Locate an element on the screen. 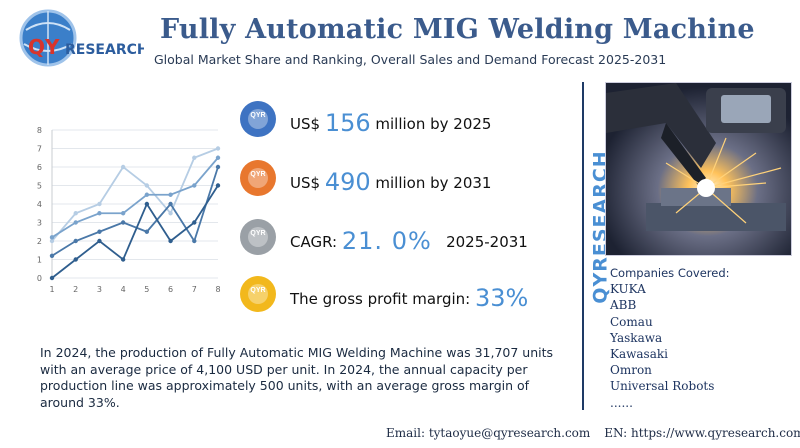 The image size is (800, 448). metric-gross-margin: QYR The gross profit margin: 33% is located at coordinates (395, 296).